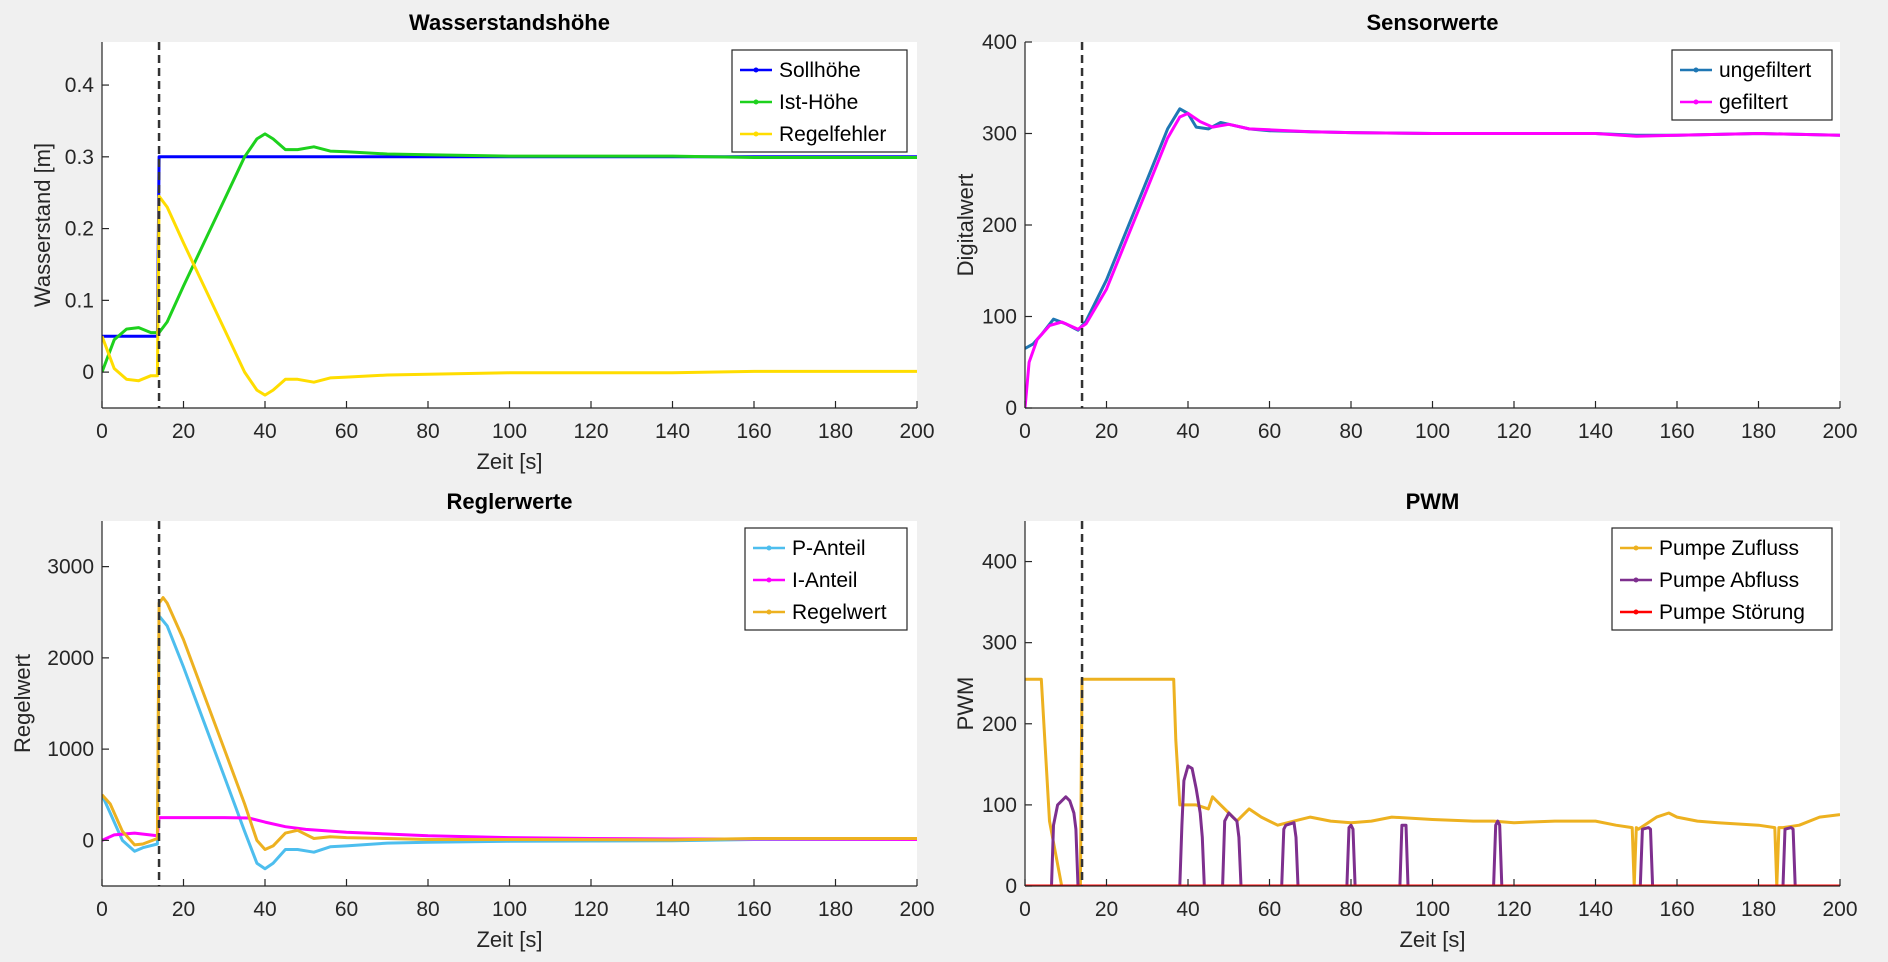  What do you see at coordinates (999, 805) in the screenshot?
I see `y-tick-label: 100` at bounding box center [999, 805].